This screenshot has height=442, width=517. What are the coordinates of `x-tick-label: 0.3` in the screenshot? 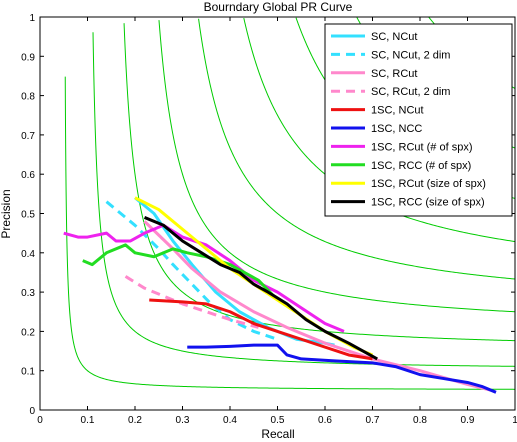 It's located at (183, 420).